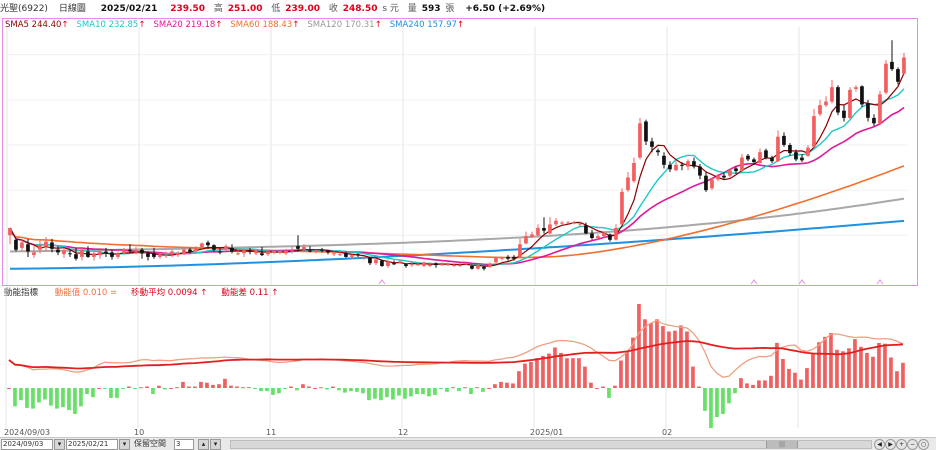 This screenshot has width=936, height=450. Describe the element at coordinates (203, 444) in the screenshot. I see `keep-space-stepper-icon: ▴` at that location.